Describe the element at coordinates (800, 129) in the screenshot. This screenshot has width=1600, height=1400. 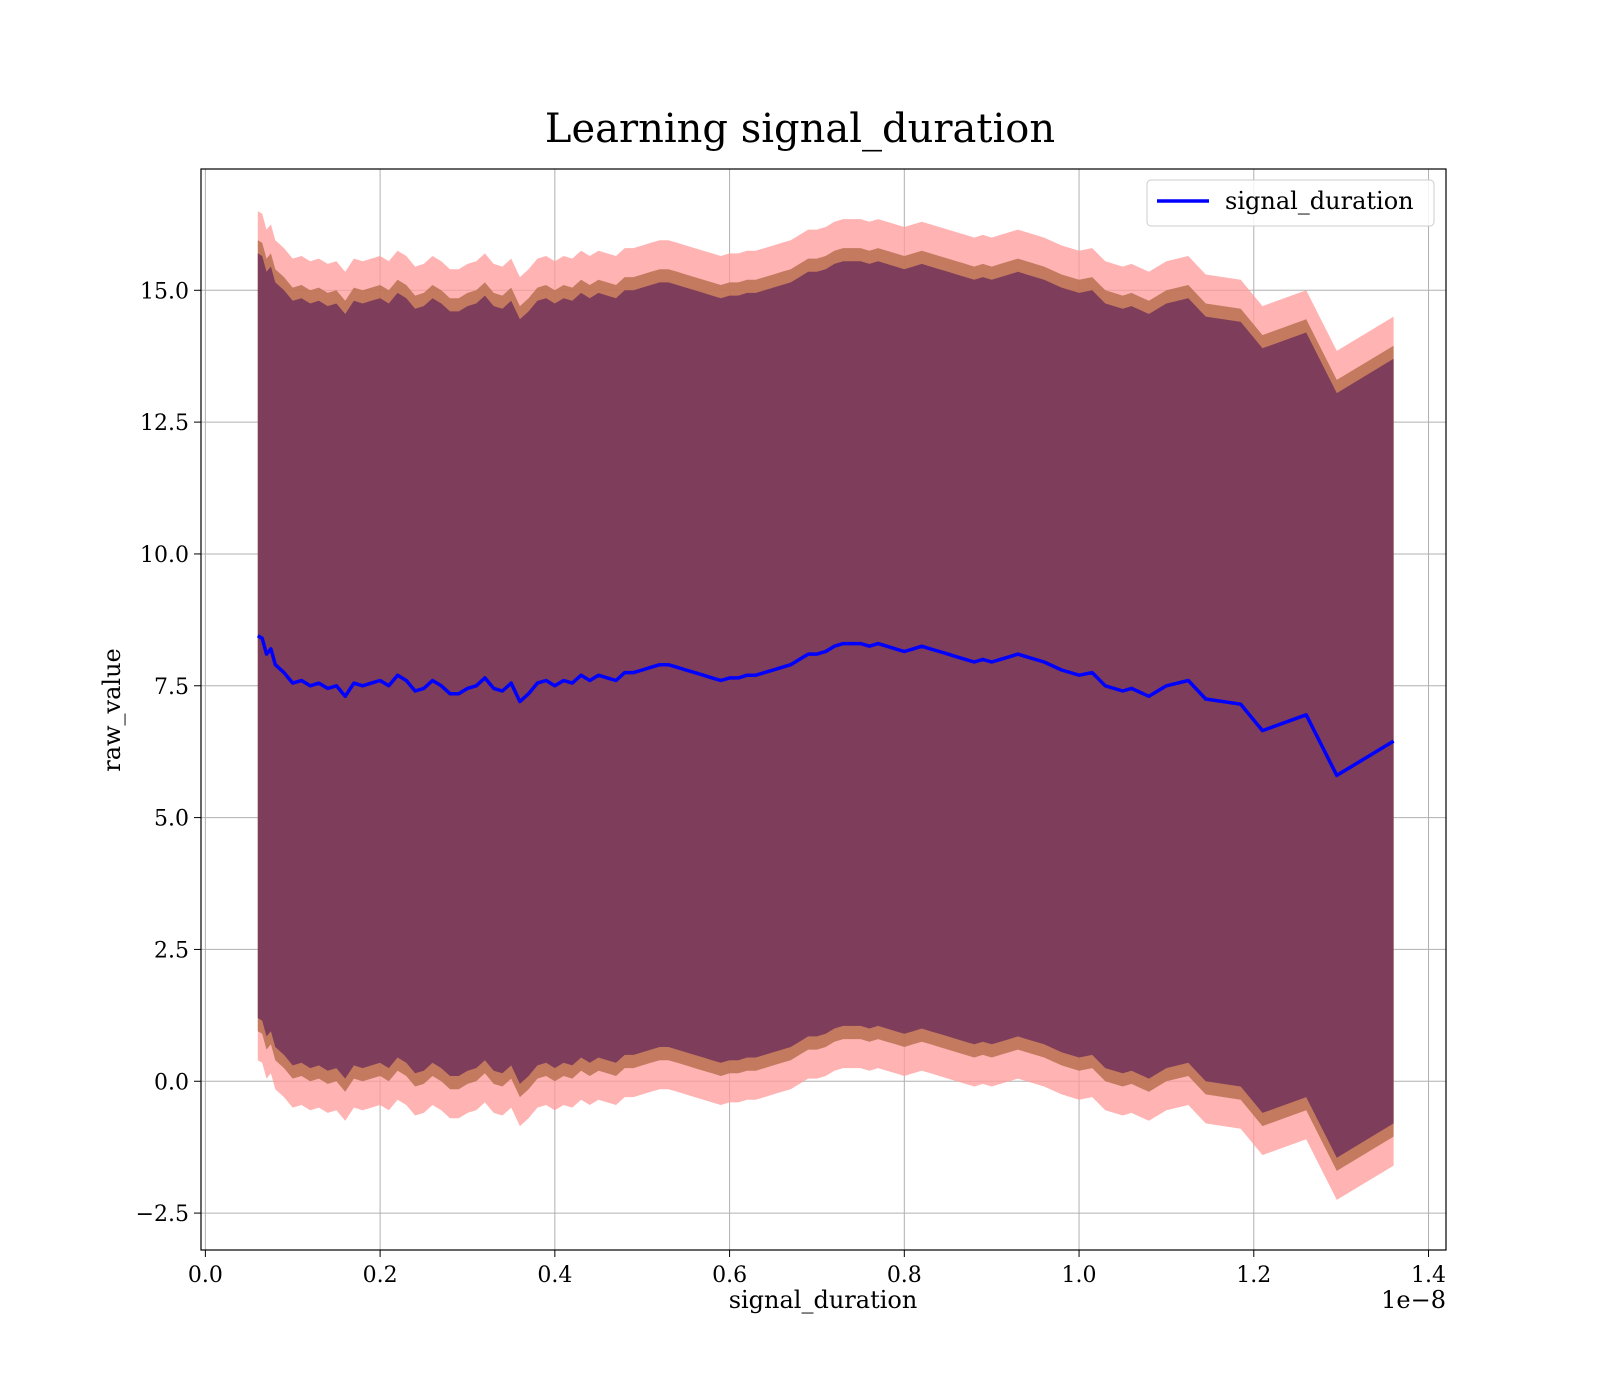
I see `chart-title: Learning signal_duration` at that location.